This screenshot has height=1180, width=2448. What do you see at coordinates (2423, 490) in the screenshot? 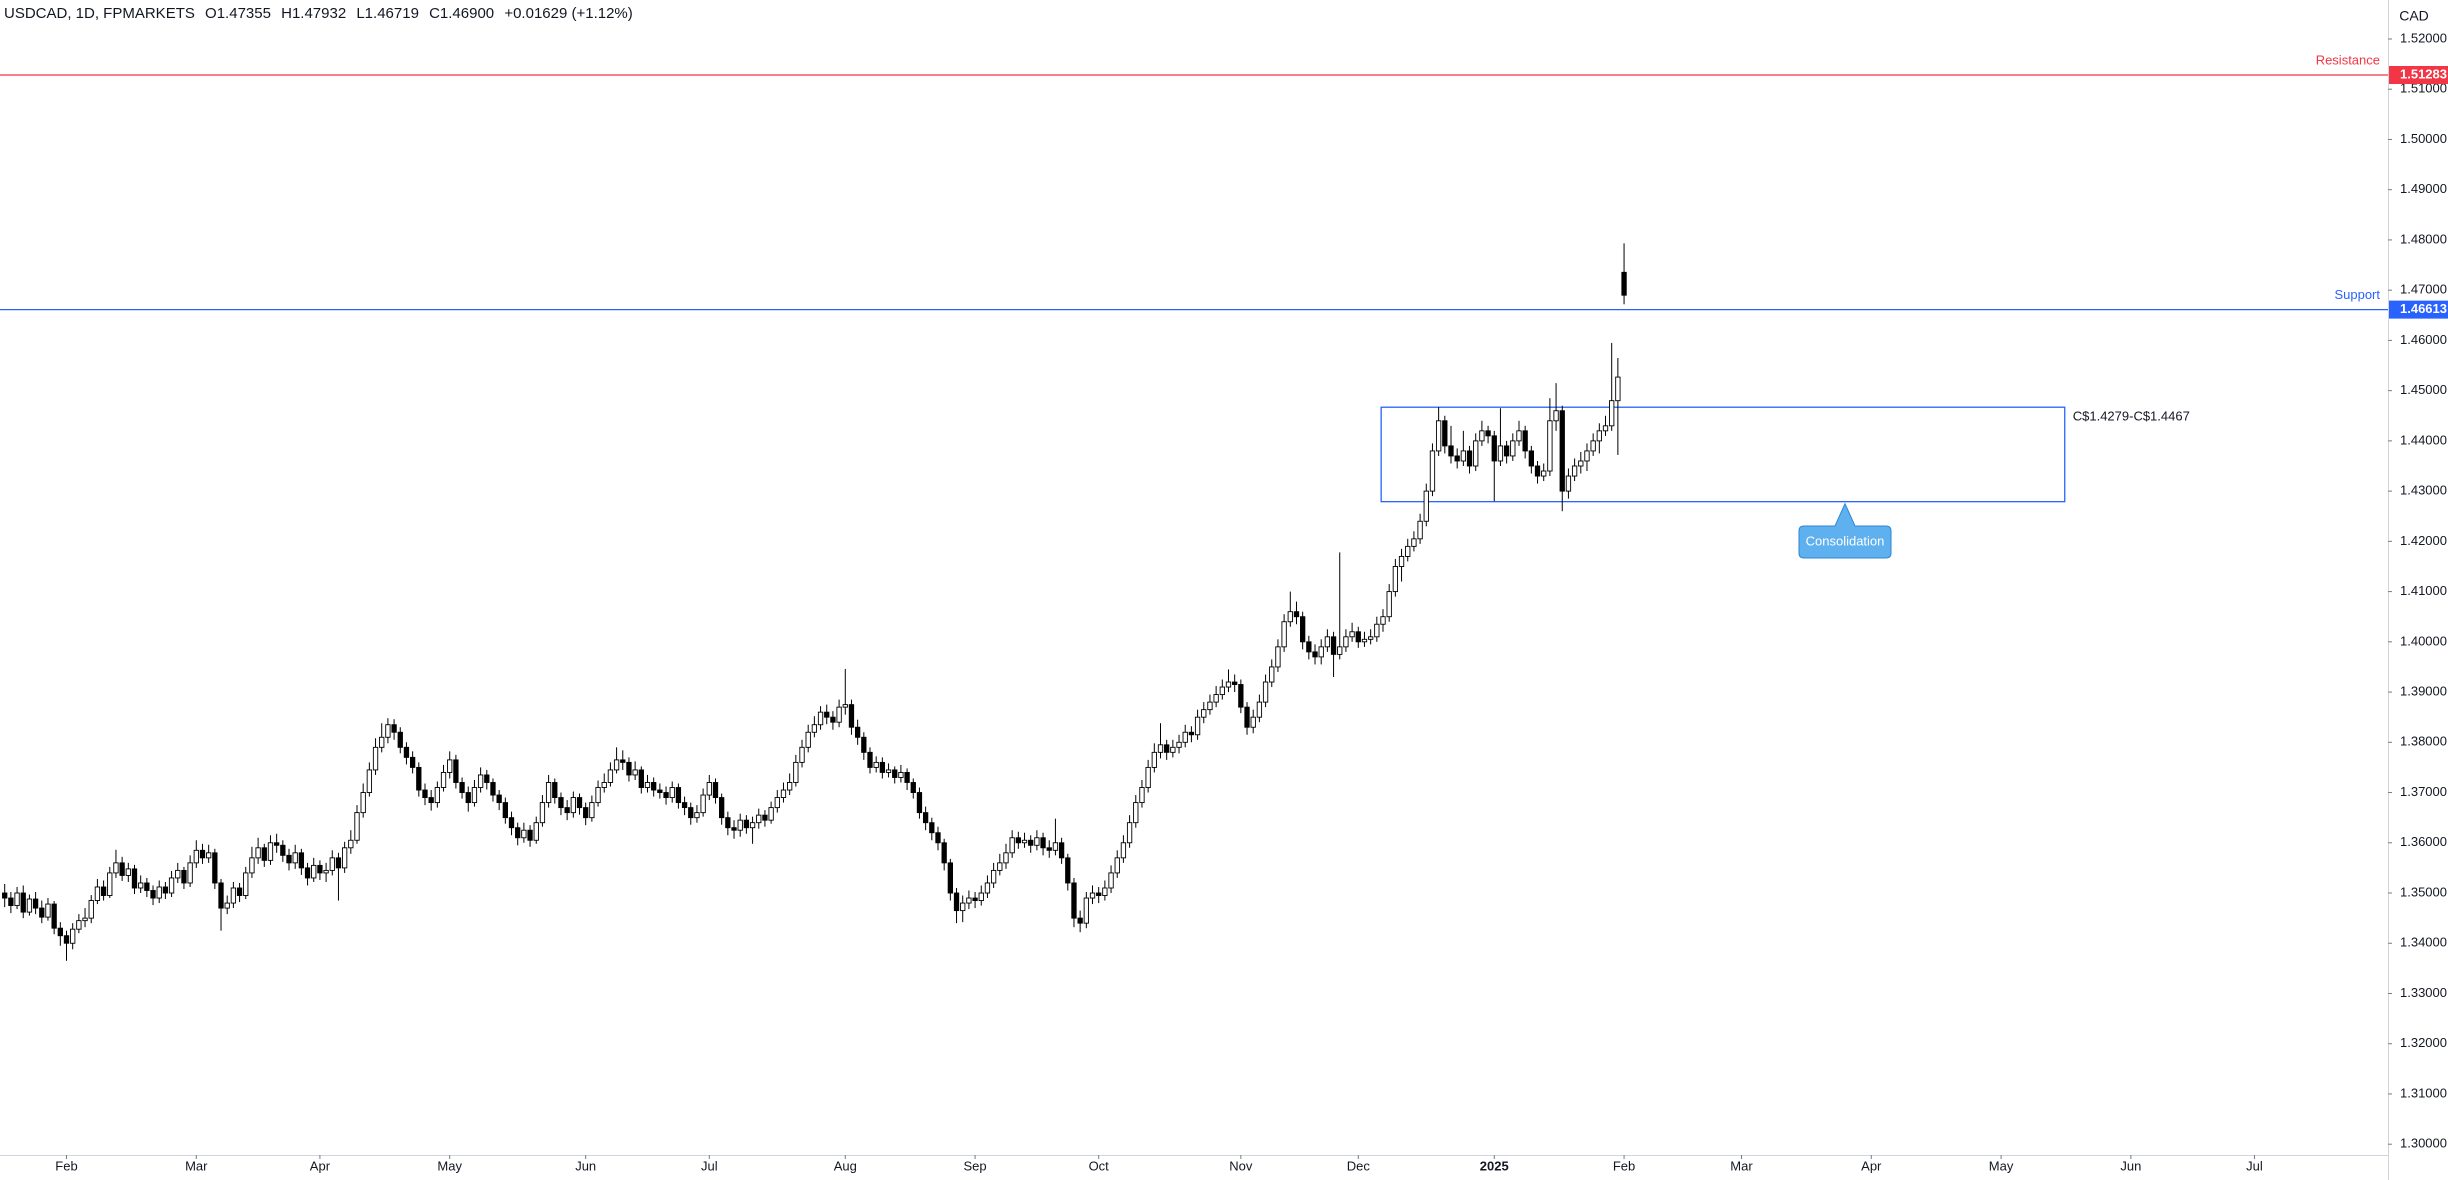
I see `y-tick-label: 1.43000` at bounding box center [2423, 490].